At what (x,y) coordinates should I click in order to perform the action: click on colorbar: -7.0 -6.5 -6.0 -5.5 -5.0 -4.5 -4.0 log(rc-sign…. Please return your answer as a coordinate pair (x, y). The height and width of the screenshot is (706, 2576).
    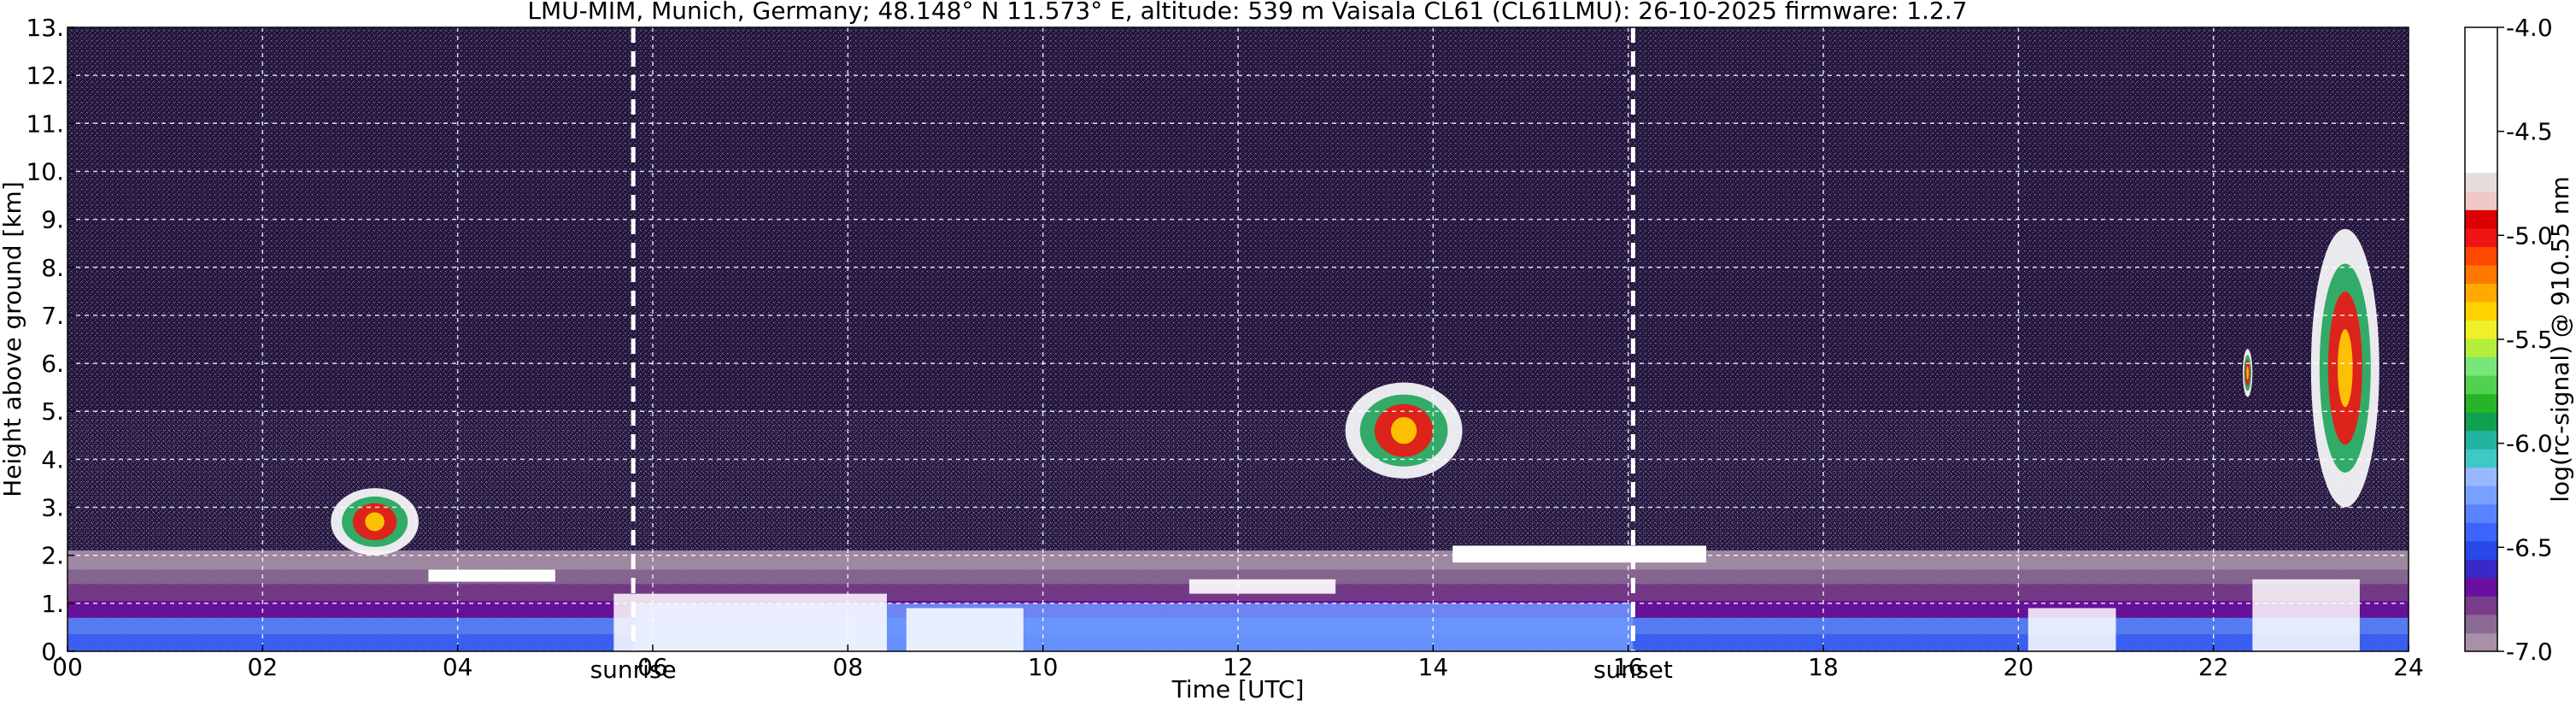
    Looking at the image, I should click on (2519, 340).